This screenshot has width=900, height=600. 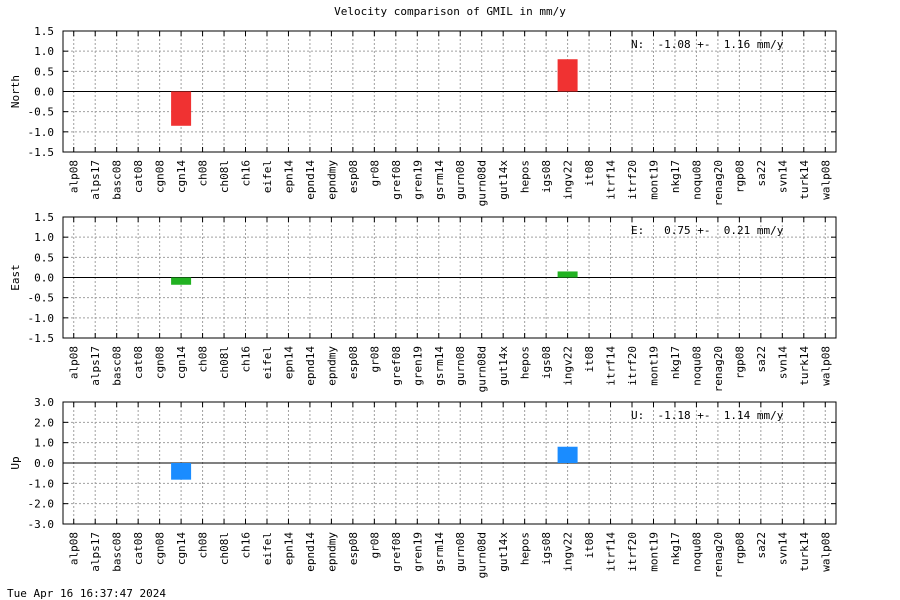 What do you see at coordinates (203, 545) in the screenshot?
I see `x-tick-label: ch08` at bounding box center [203, 545].